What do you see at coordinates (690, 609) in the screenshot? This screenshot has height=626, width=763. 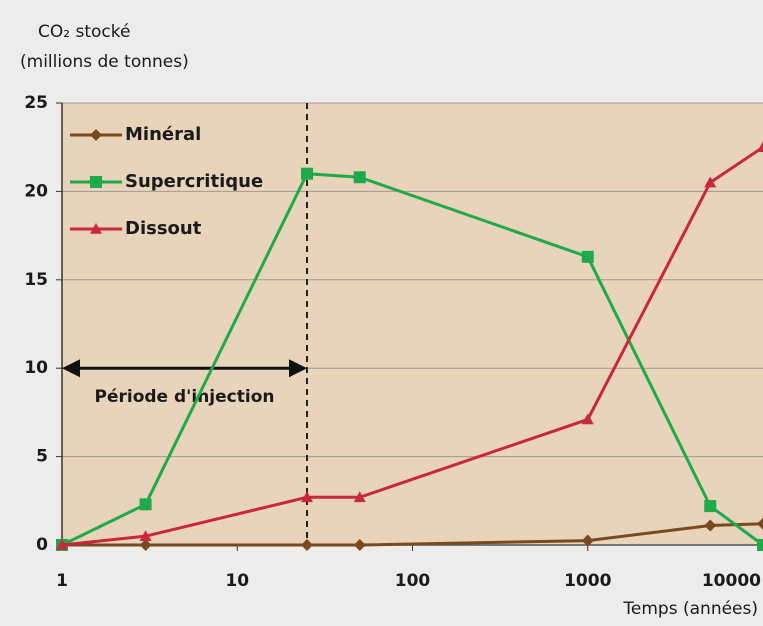 I see `x-axis-label: Temps (années)` at bounding box center [690, 609].